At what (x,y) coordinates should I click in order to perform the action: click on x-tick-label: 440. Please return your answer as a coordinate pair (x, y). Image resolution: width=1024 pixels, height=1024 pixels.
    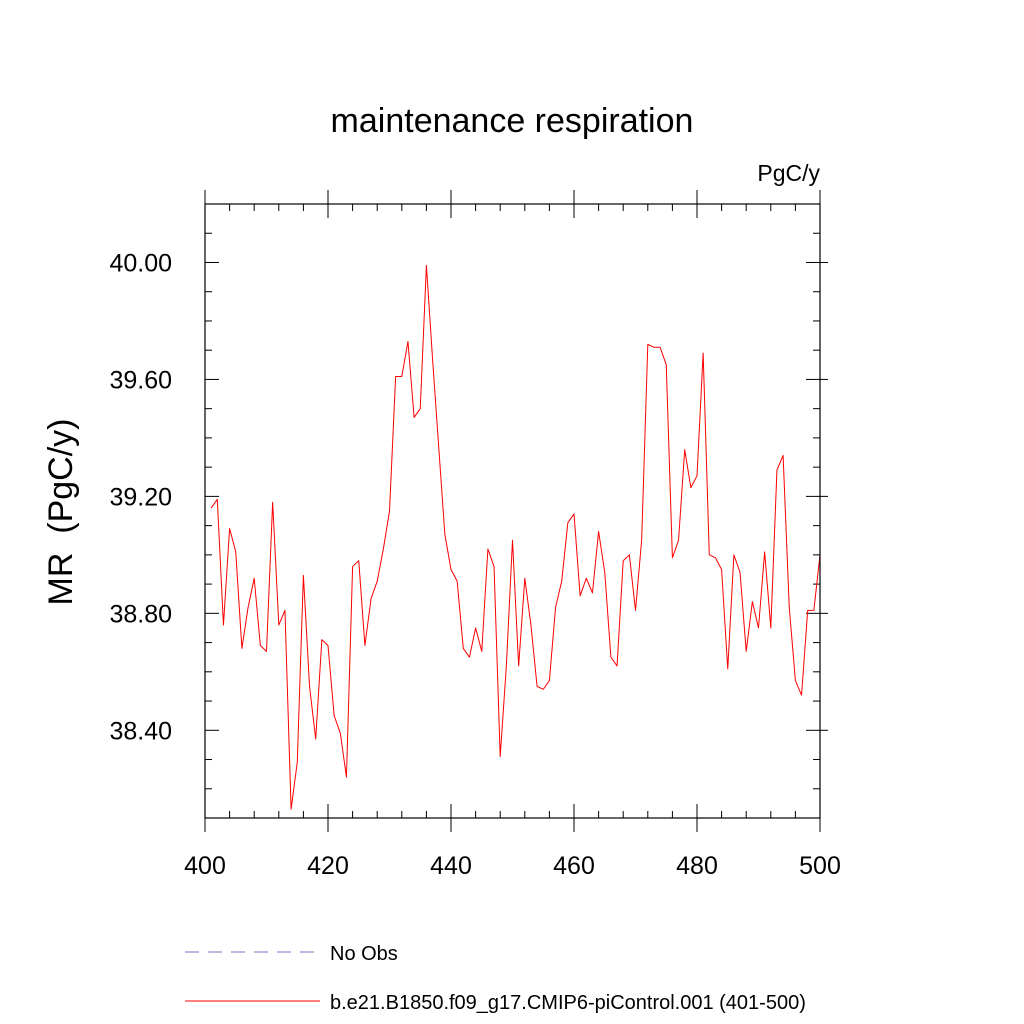
    Looking at the image, I should click on (451, 866).